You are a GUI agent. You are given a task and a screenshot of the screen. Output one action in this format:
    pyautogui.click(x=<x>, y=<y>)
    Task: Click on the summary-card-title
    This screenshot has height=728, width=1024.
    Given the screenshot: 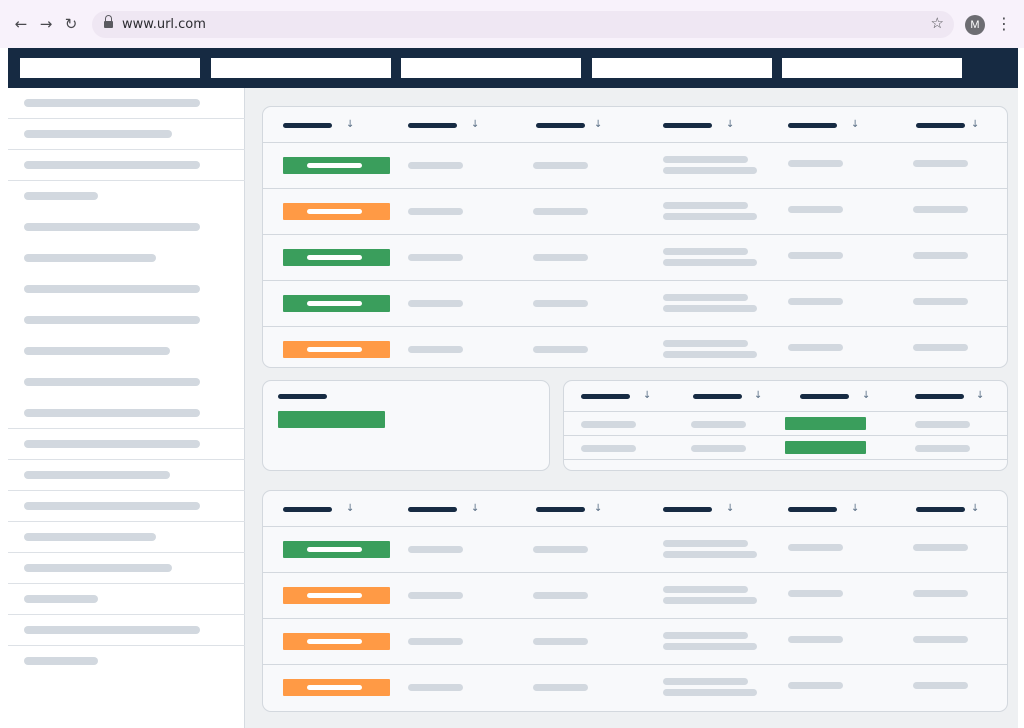 What is the action you would take?
    pyautogui.click(x=302, y=396)
    